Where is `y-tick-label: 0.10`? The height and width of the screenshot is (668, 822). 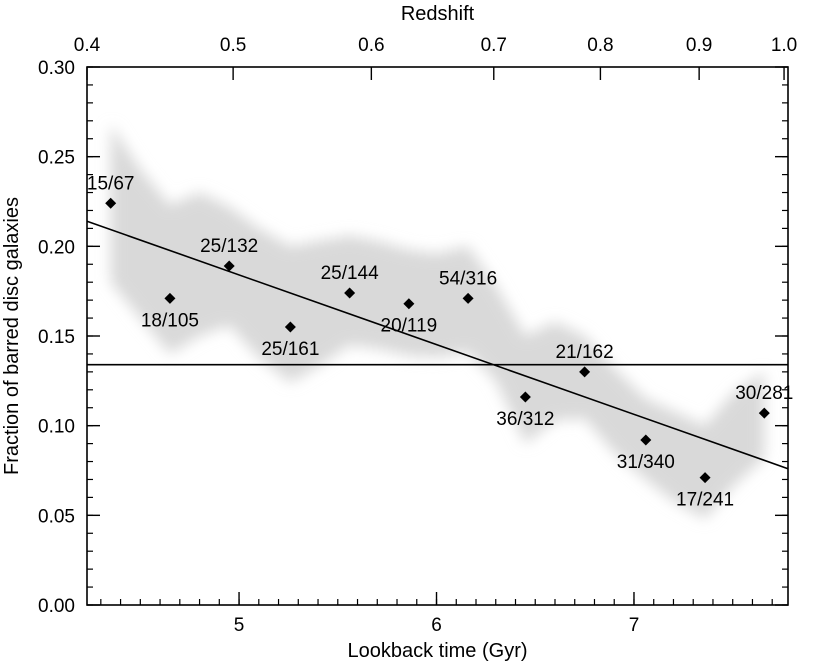 y-tick-label: 0.10 is located at coordinates (56, 427).